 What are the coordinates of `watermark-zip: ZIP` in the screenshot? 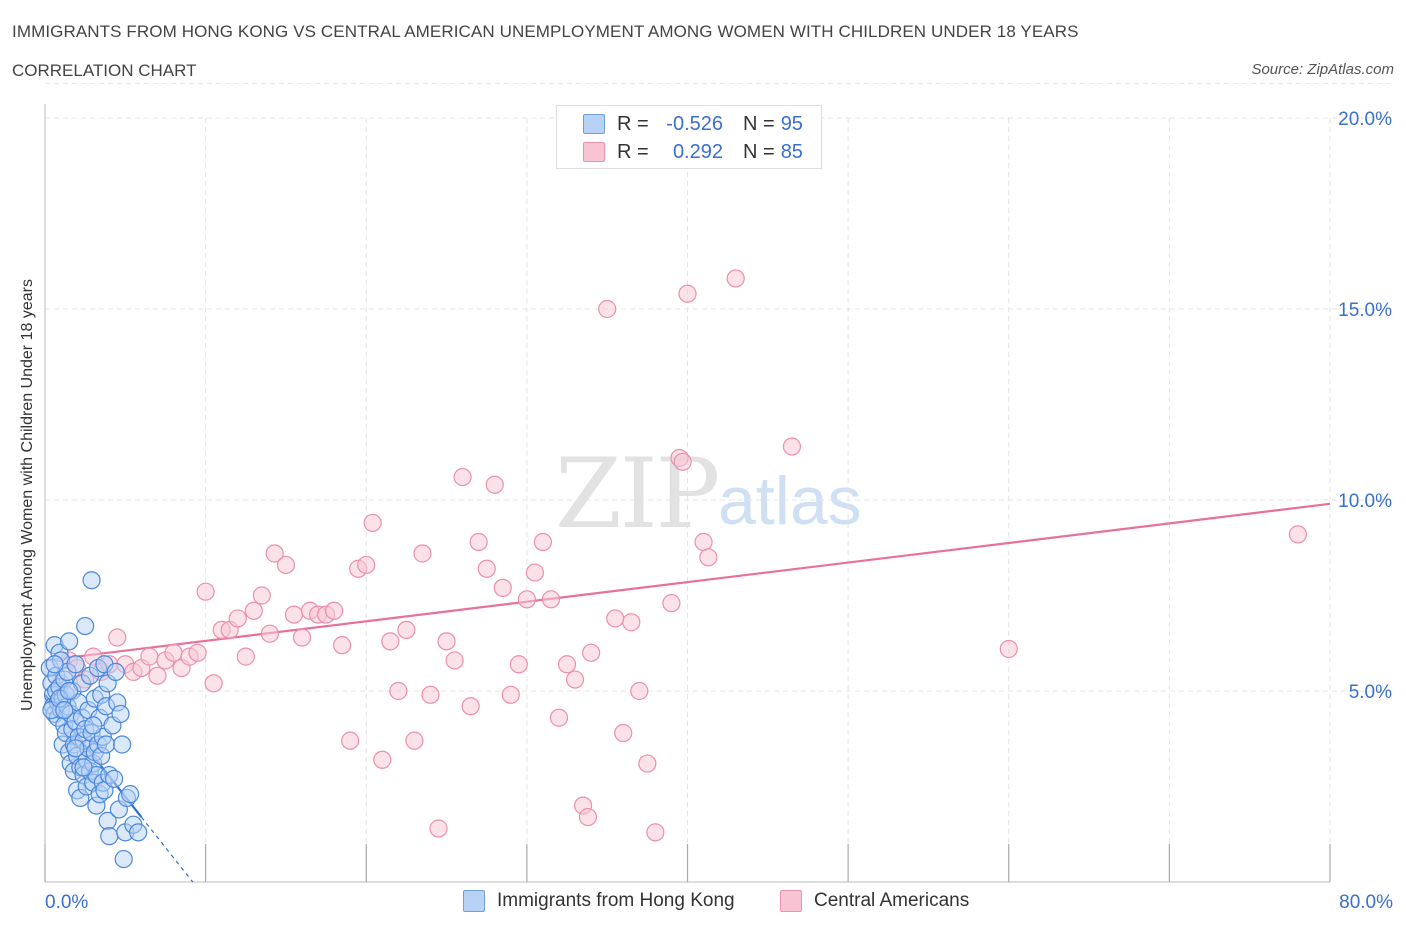 It's located at (637, 494).